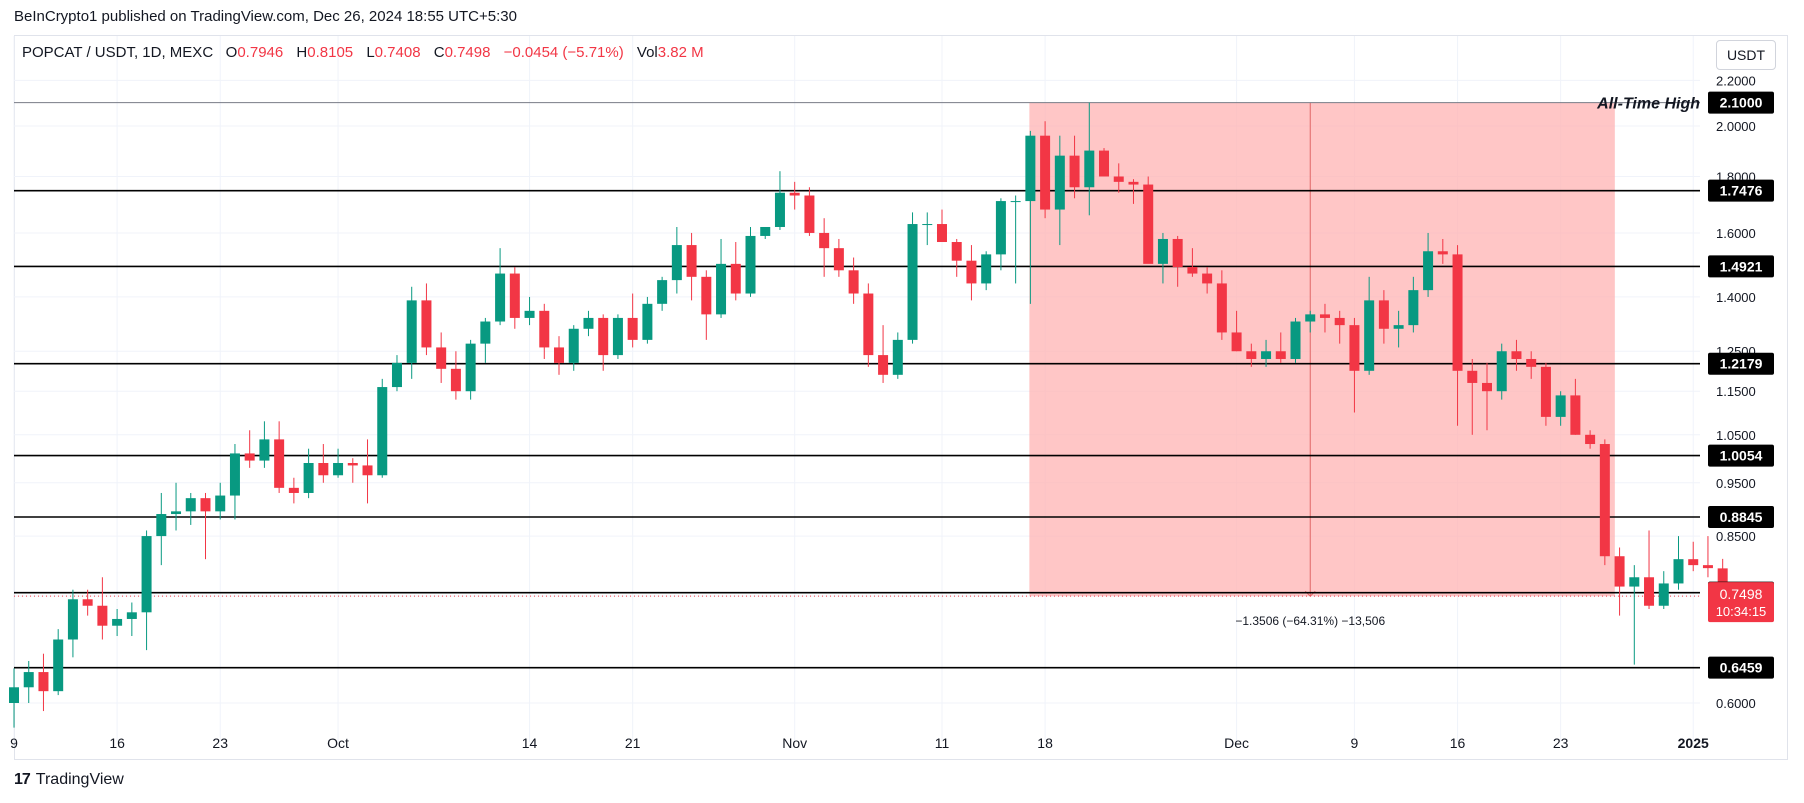  What do you see at coordinates (1746, 55) in the screenshot?
I see `currency-button: USDT` at bounding box center [1746, 55].